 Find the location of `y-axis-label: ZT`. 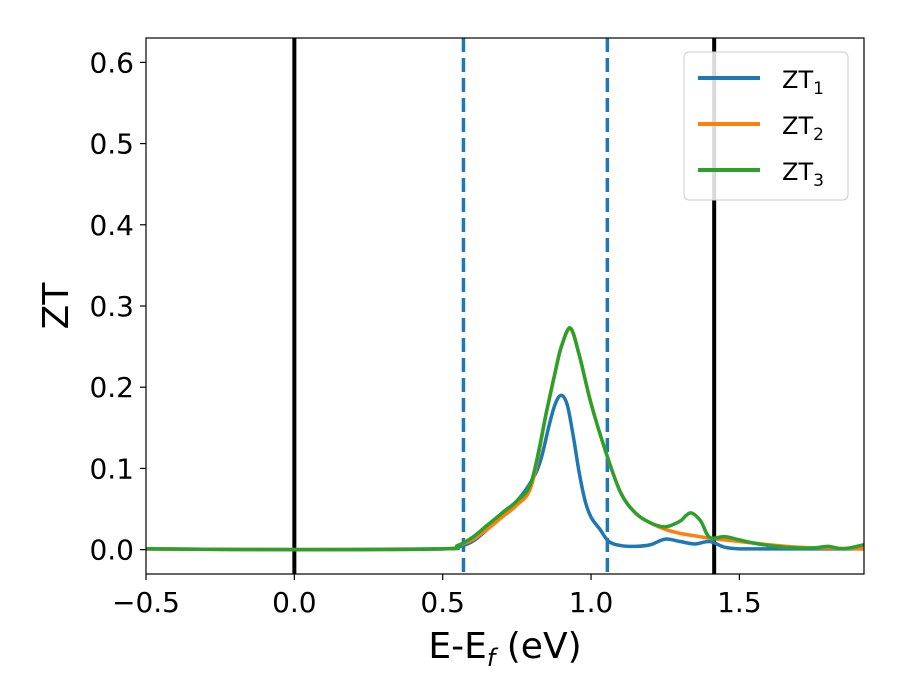

y-axis-label: ZT is located at coordinates (56, 306).